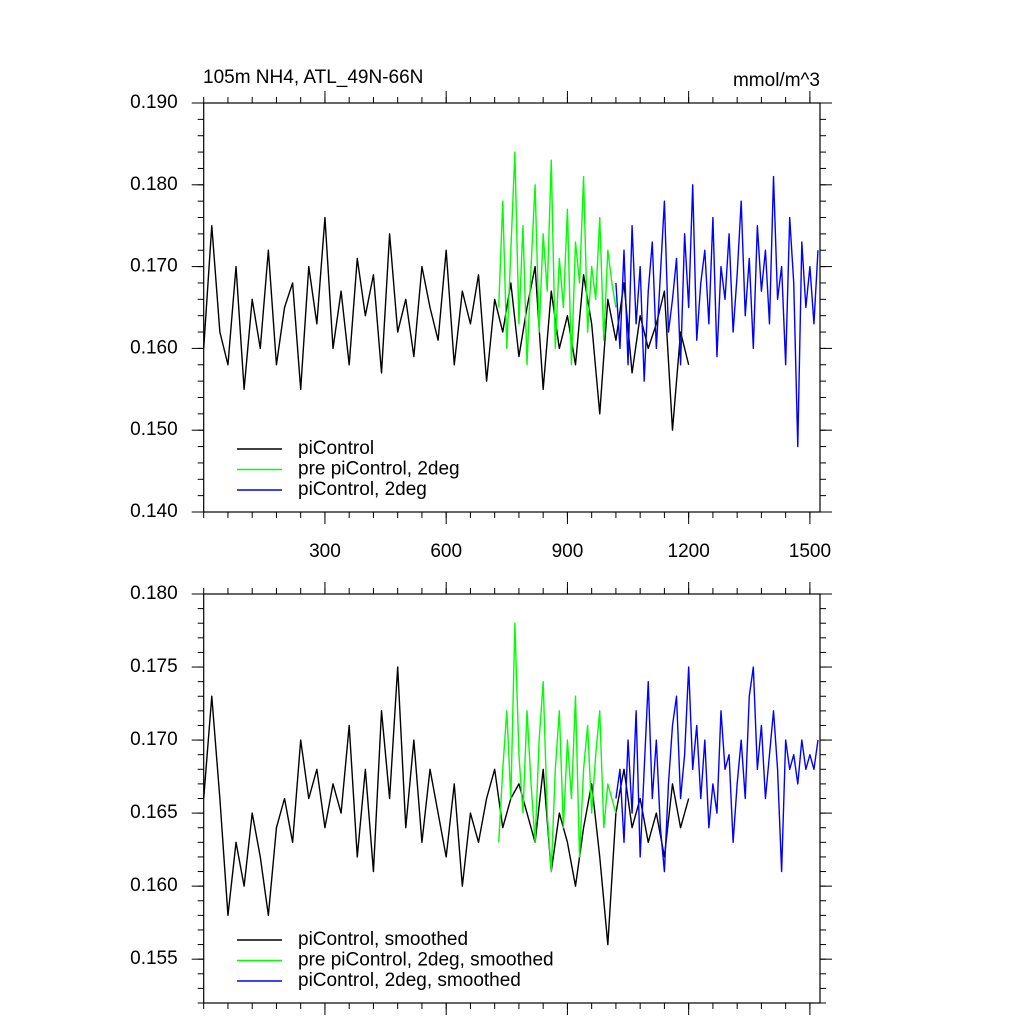  I want to click on legend-label: piControl, 2deg, smoothed, so click(409, 980).